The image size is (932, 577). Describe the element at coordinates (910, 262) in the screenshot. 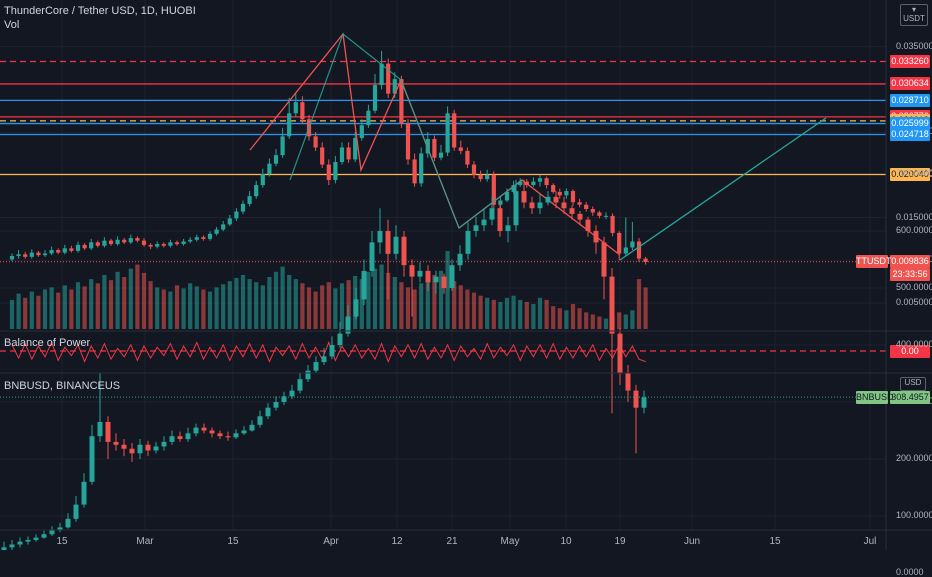

I see `last-price-badge: 0.009836` at that location.